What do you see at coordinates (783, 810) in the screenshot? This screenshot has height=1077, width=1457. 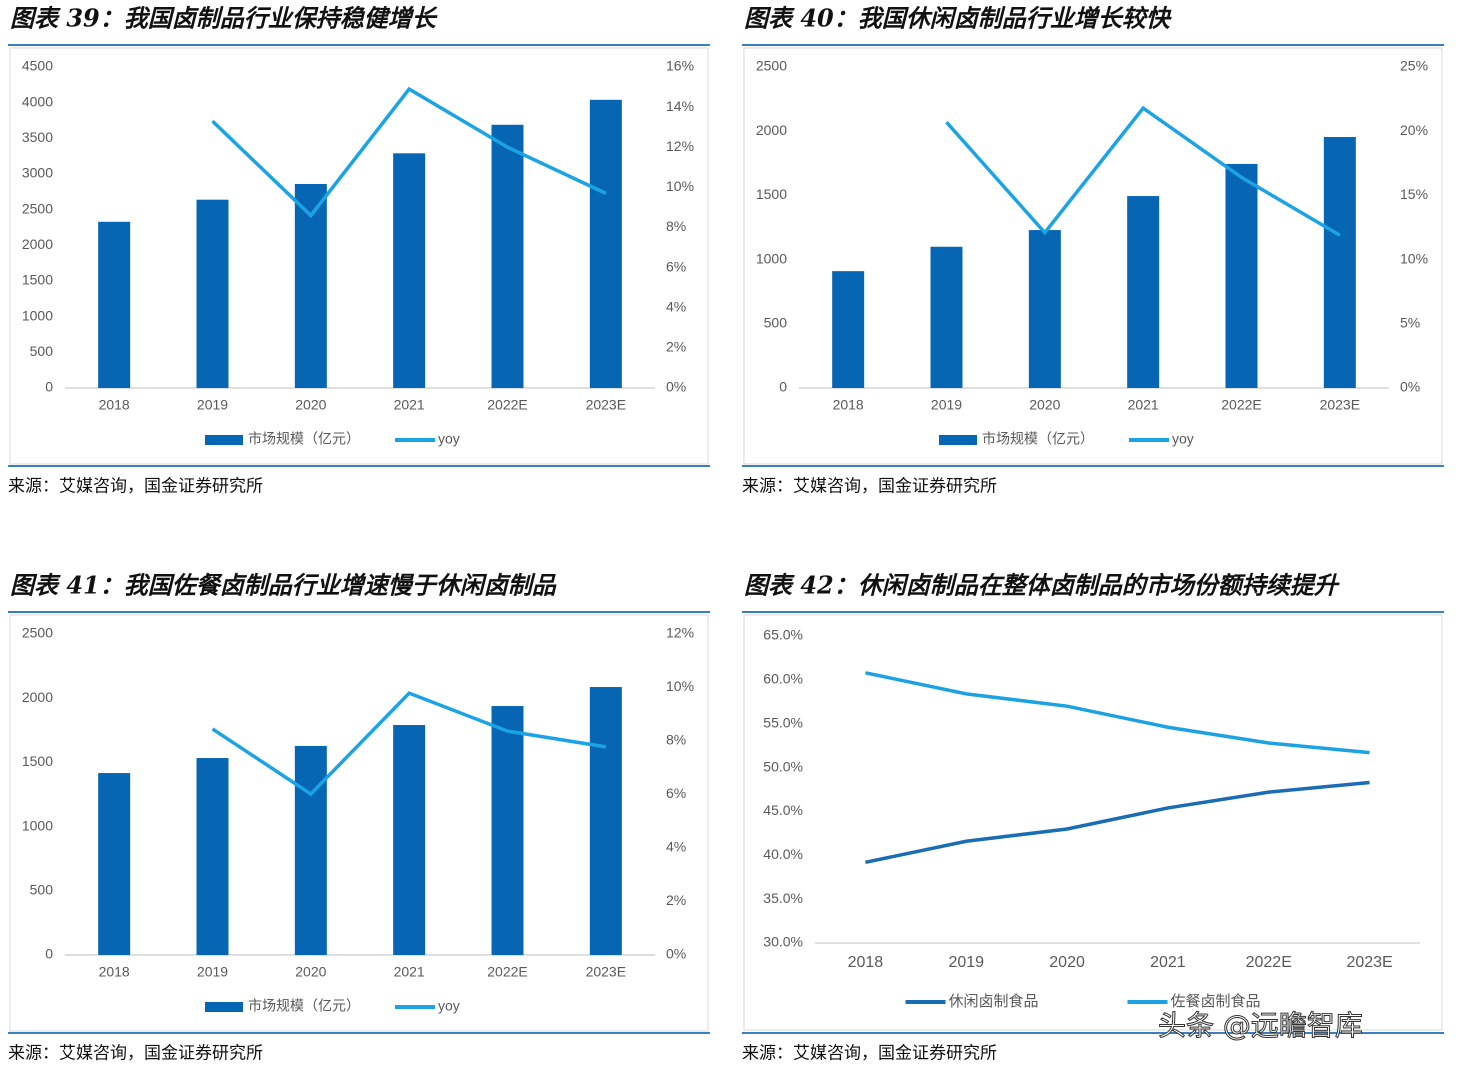 I see `y-tick-label: 45.0%` at bounding box center [783, 810].